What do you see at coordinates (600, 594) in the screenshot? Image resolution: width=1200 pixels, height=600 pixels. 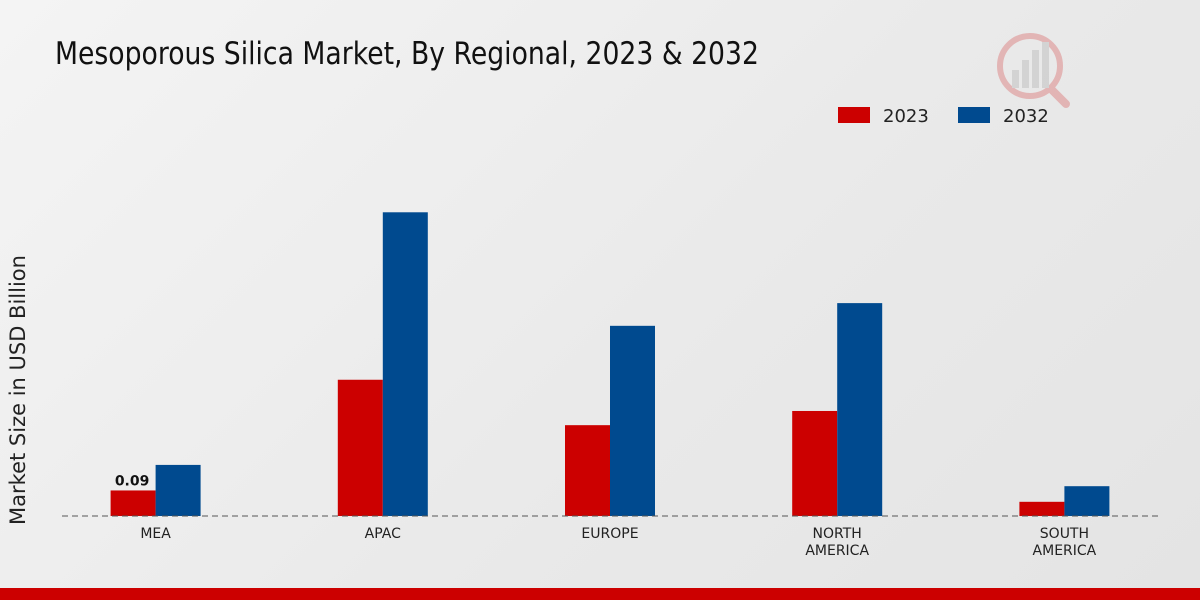 I see `bottom-accent-bar` at bounding box center [600, 594].